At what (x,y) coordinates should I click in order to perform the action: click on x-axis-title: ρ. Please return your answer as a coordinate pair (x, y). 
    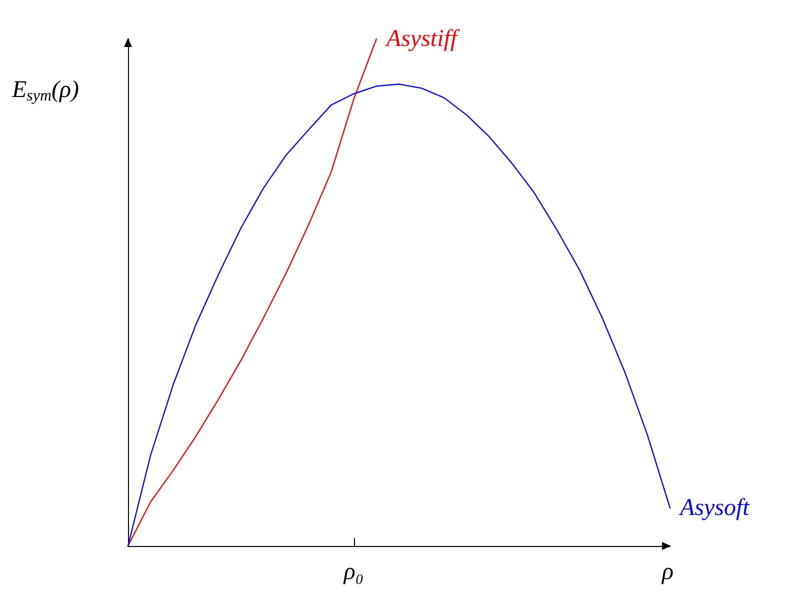
    Looking at the image, I should click on (667, 572).